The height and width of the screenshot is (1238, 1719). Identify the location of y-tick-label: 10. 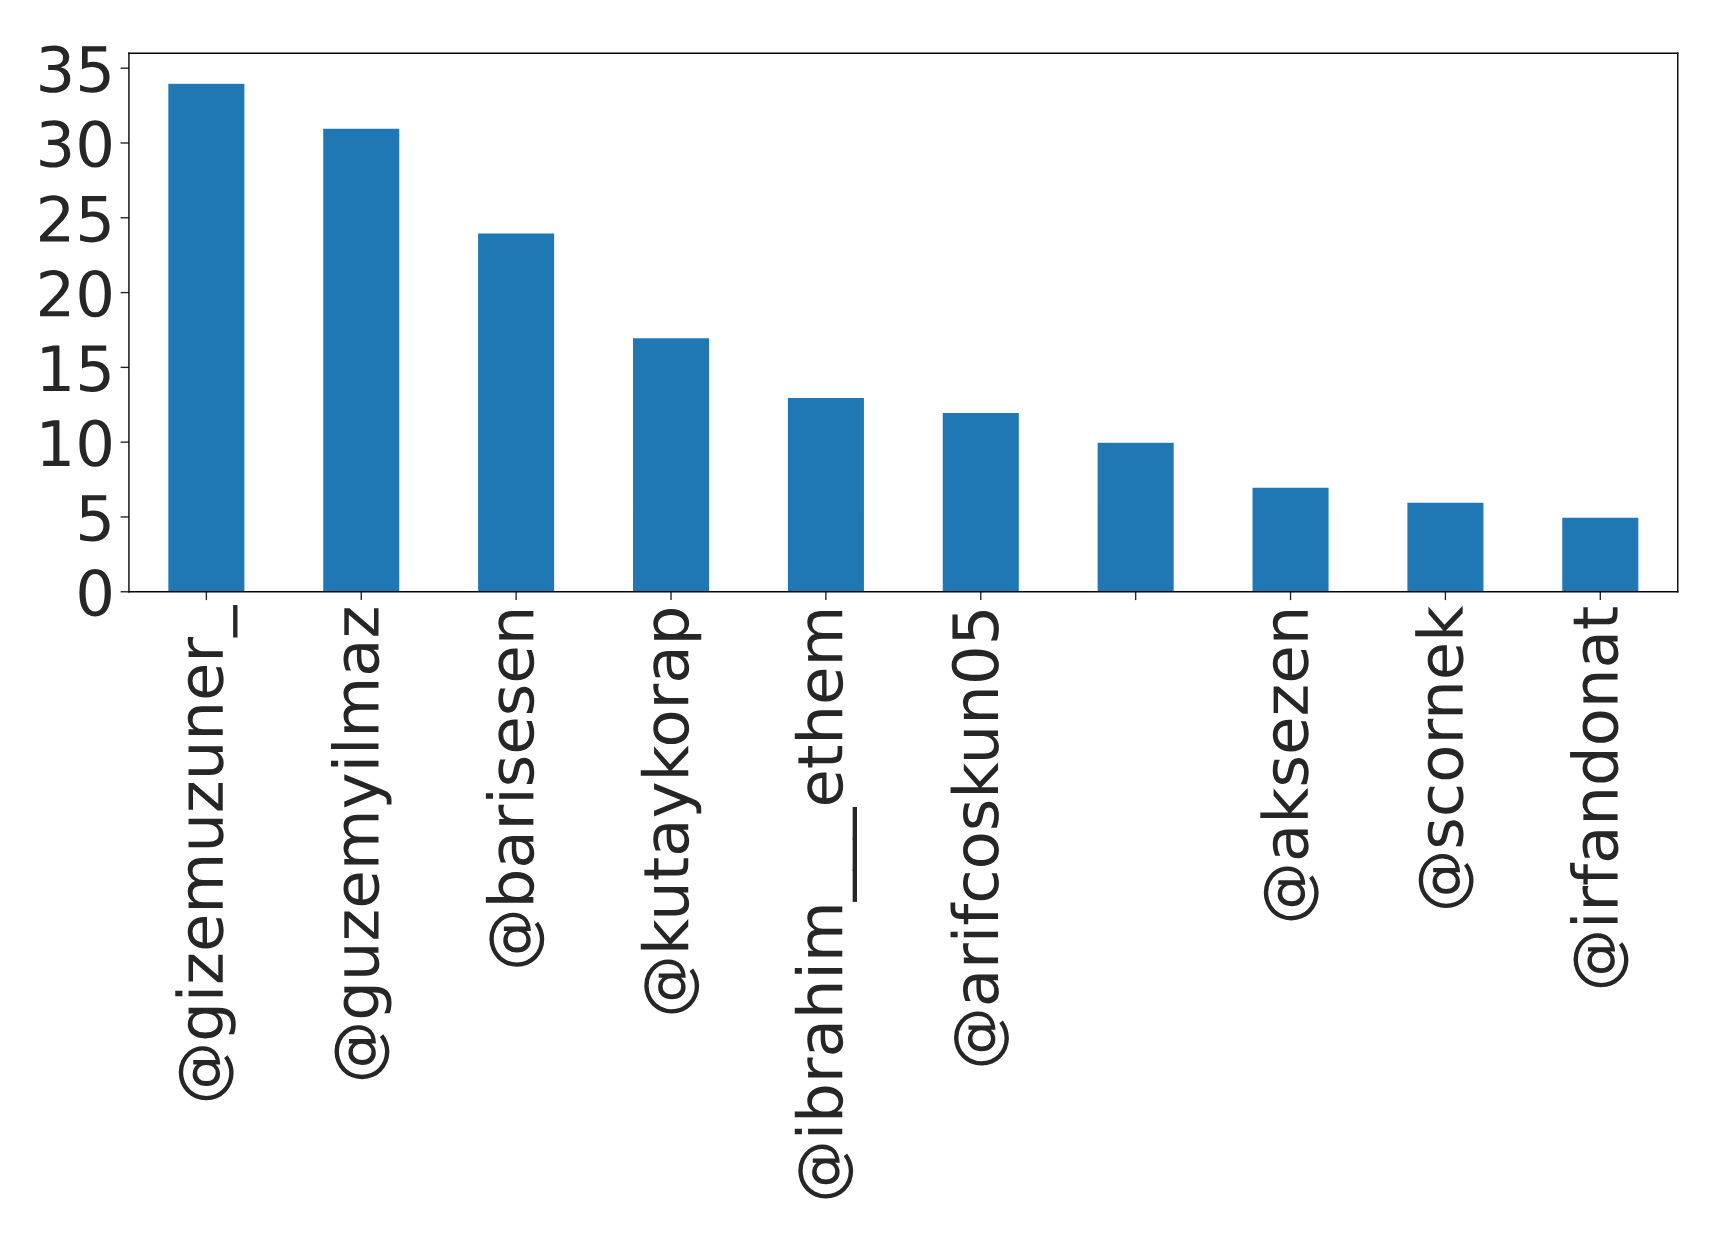
(76, 443).